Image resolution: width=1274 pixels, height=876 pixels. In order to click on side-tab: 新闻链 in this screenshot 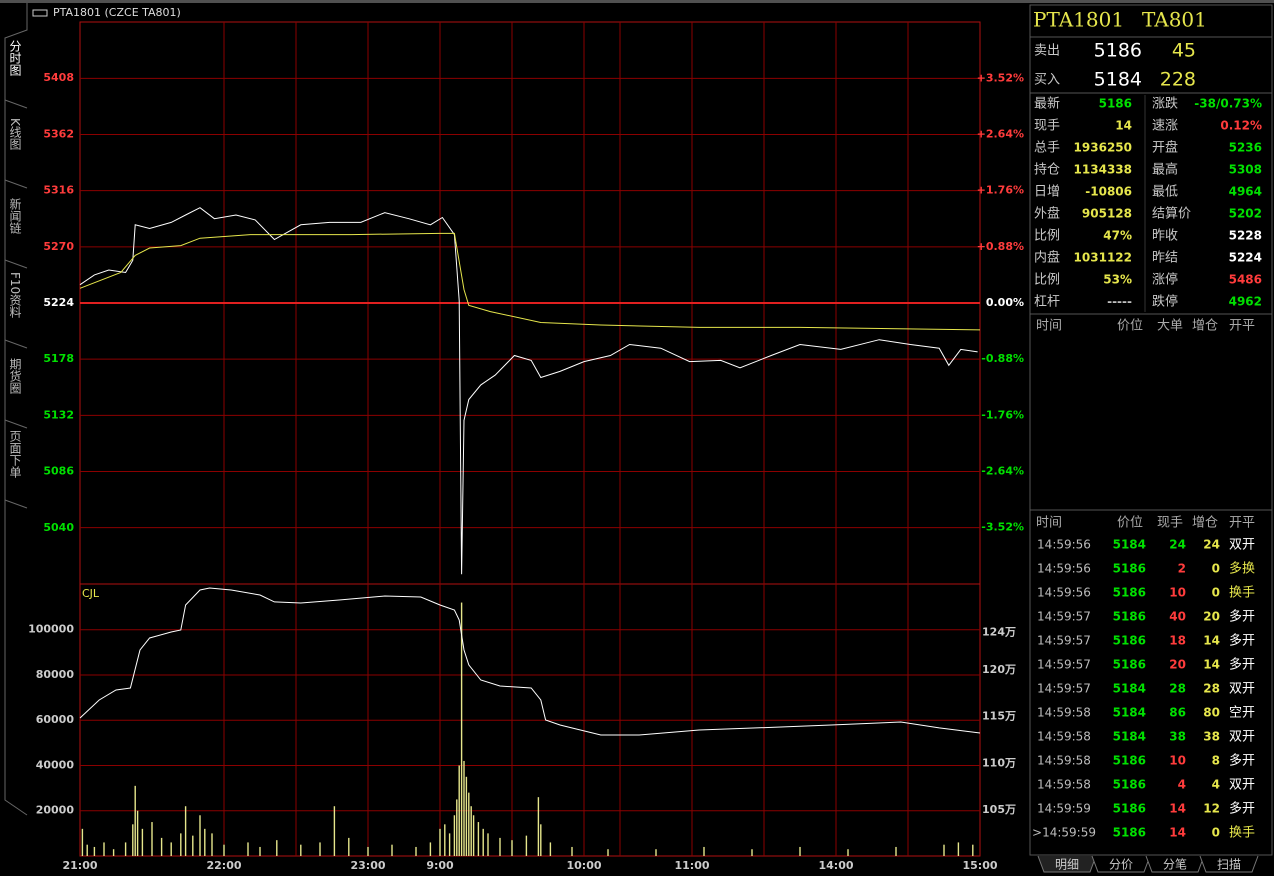, I will do `click(15, 215)`.